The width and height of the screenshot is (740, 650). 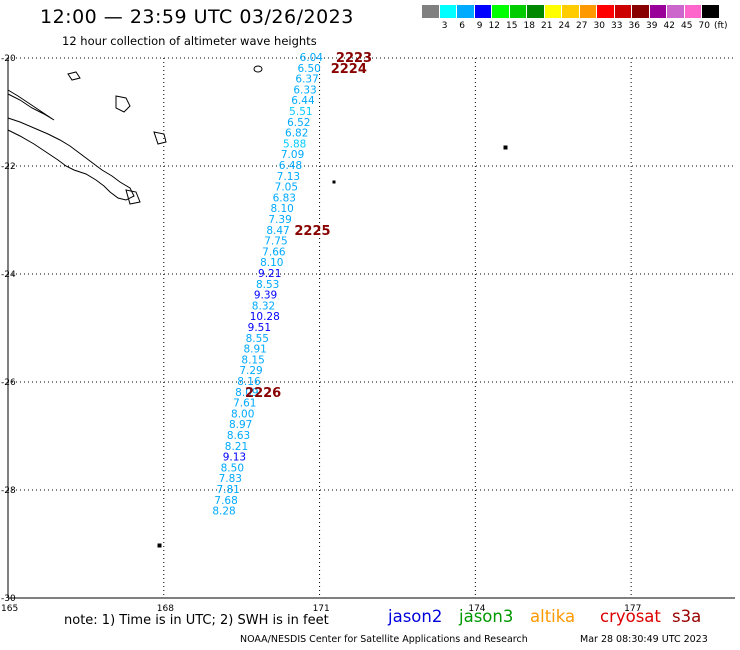 I want to click on pass-time-label: 2226, so click(x=263, y=393).